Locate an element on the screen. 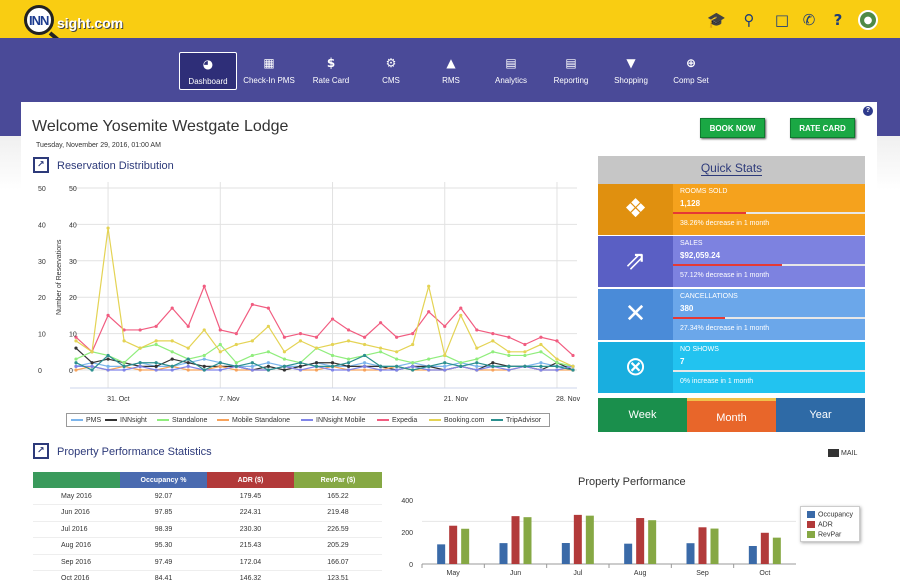 This screenshot has width=900, height=586. stat-no-shows: ⊗ NO SHOWS 7 0% increase in 1 month is located at coordinates (731, 367).